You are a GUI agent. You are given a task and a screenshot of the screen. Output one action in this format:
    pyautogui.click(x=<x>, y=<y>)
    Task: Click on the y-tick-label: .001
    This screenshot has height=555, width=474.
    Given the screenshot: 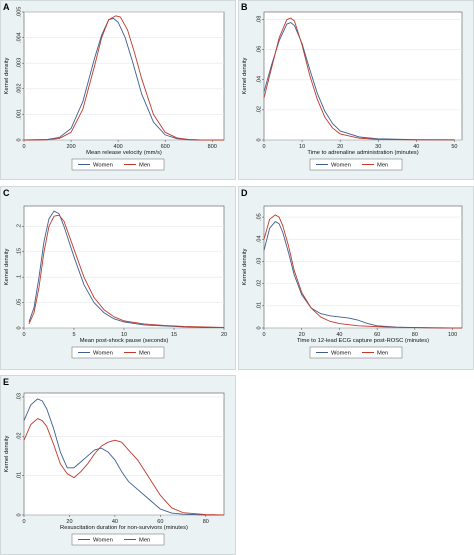 What is the action you would take?
    pyautogui.click(x=20, y=114)
    